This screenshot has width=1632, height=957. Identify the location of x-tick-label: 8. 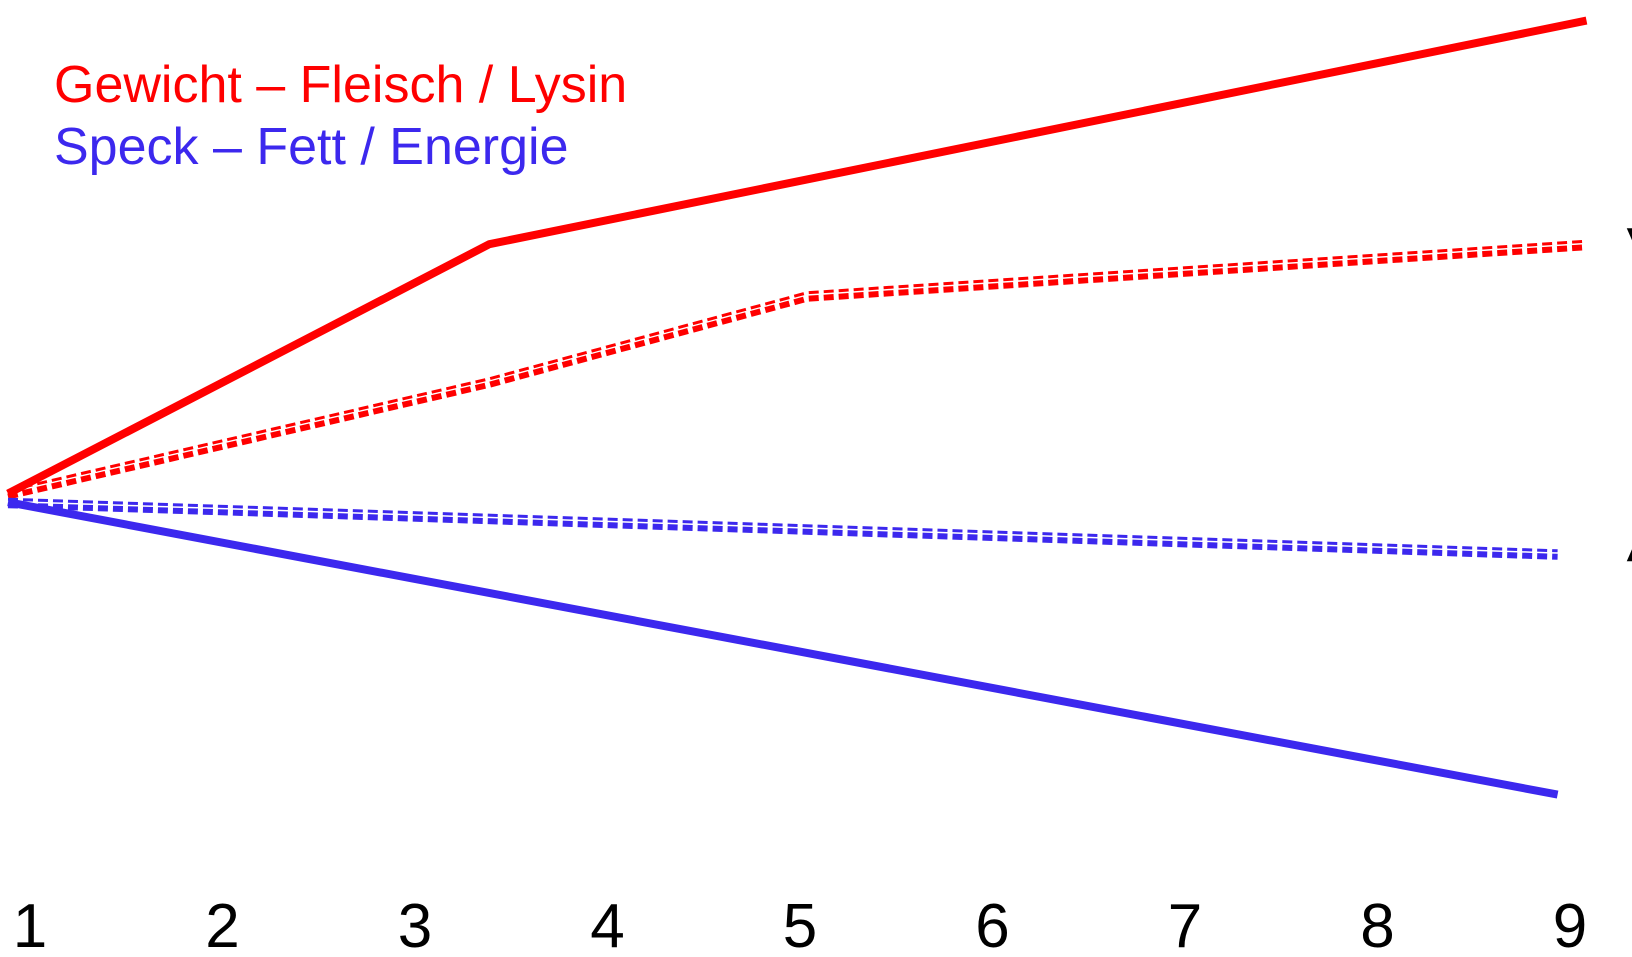
(1377, 924).